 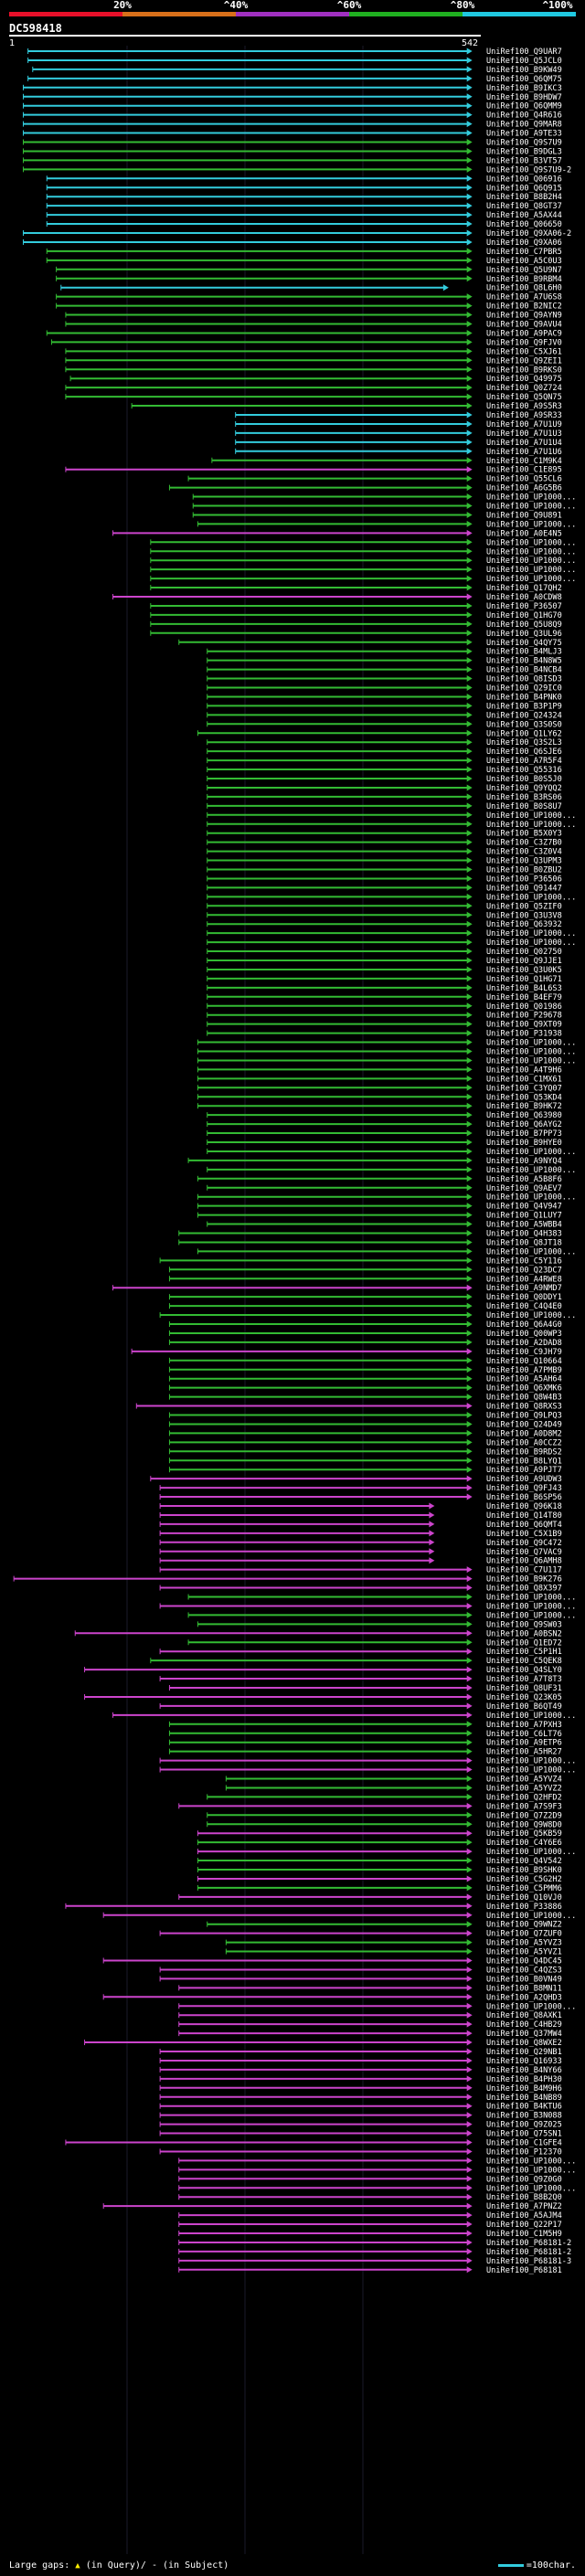 What do you see at coordinates (360, 2152) in the screenshot?
I see `hit-row: UniRef100_P12370` at bounding box center [360, 2152].